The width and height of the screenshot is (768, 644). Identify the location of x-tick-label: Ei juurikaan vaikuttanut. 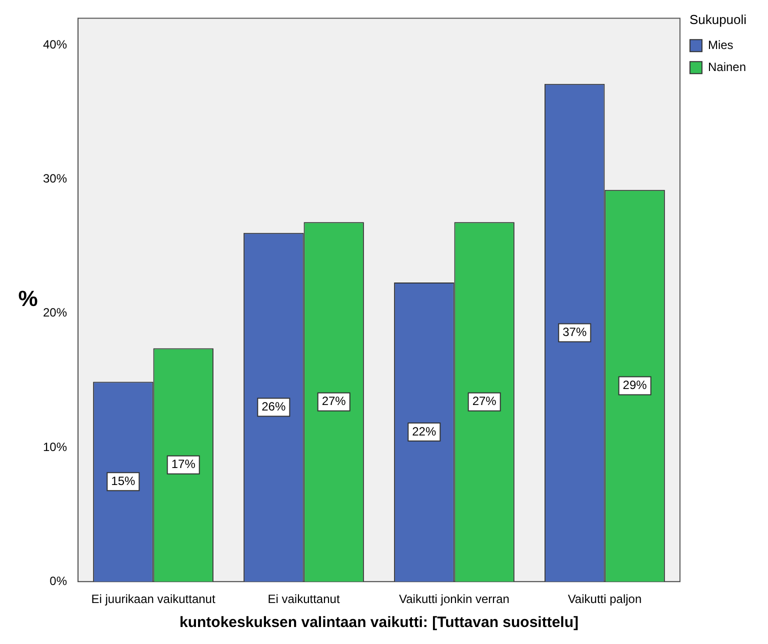
(153, 599).